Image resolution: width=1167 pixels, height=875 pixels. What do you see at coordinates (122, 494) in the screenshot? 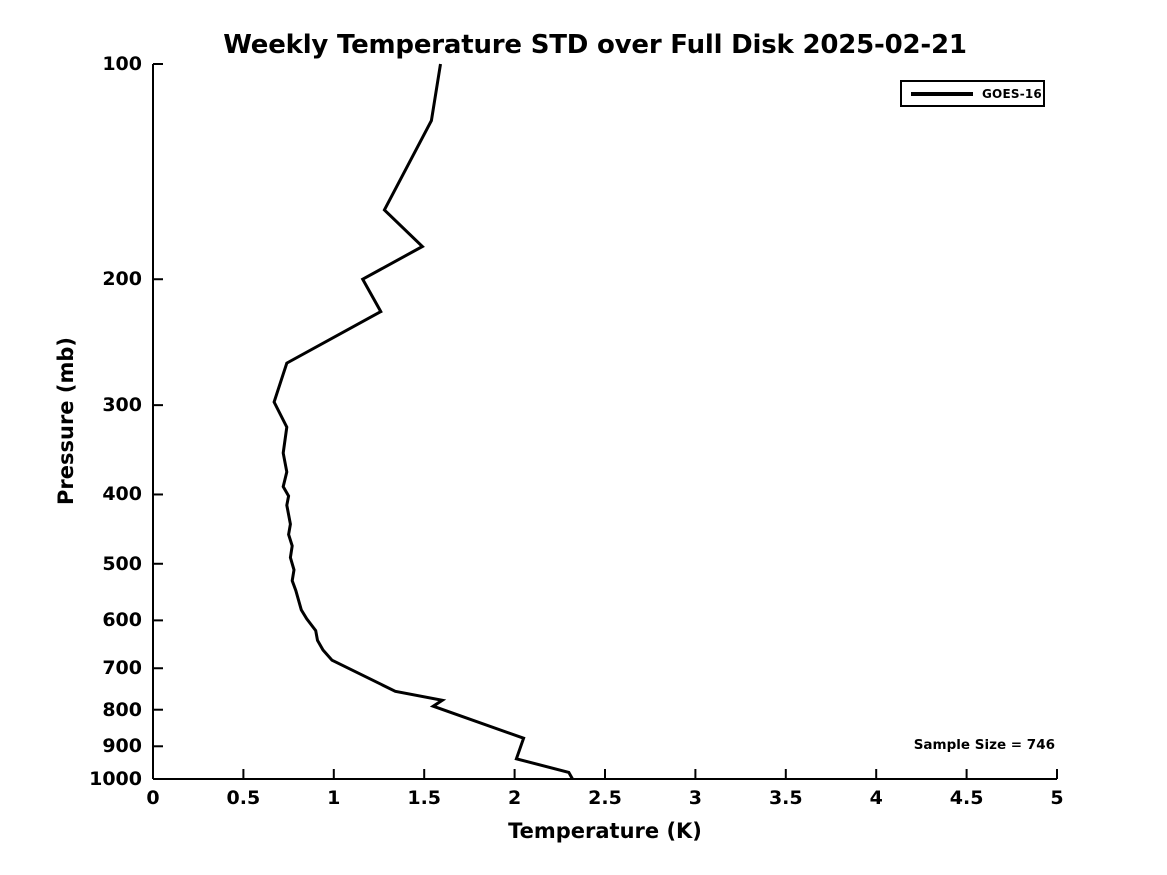
I see `y-tick-label: 400` at bounding box center [122, 494].